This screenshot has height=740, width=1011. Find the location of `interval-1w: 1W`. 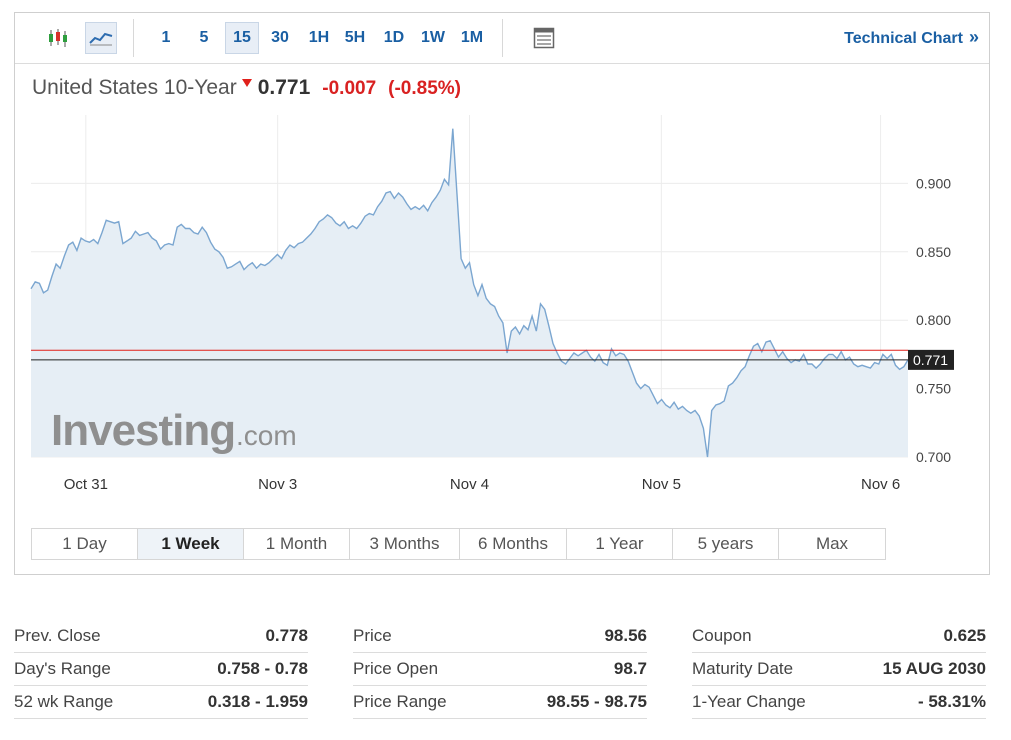

interval-1w: 1W is located at coordinates (433, 37).